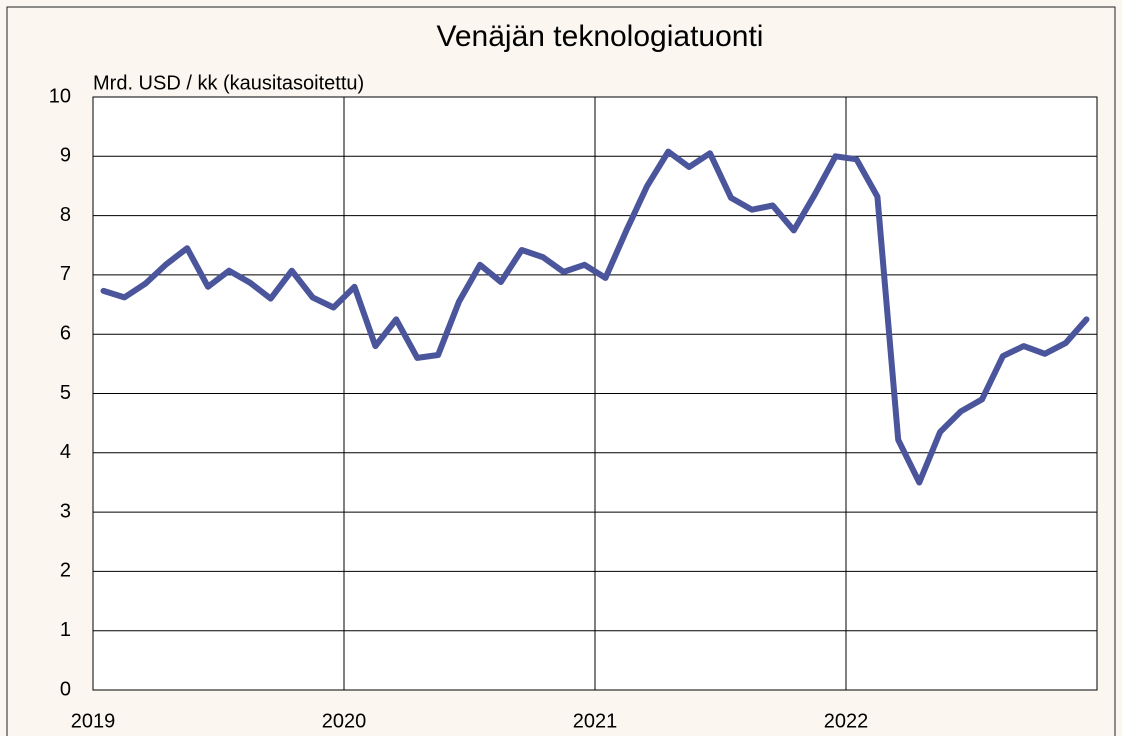 The height and width of the screenshot is (736, 1122). I want to click on y-tick-label: 8, so click(65, 215).